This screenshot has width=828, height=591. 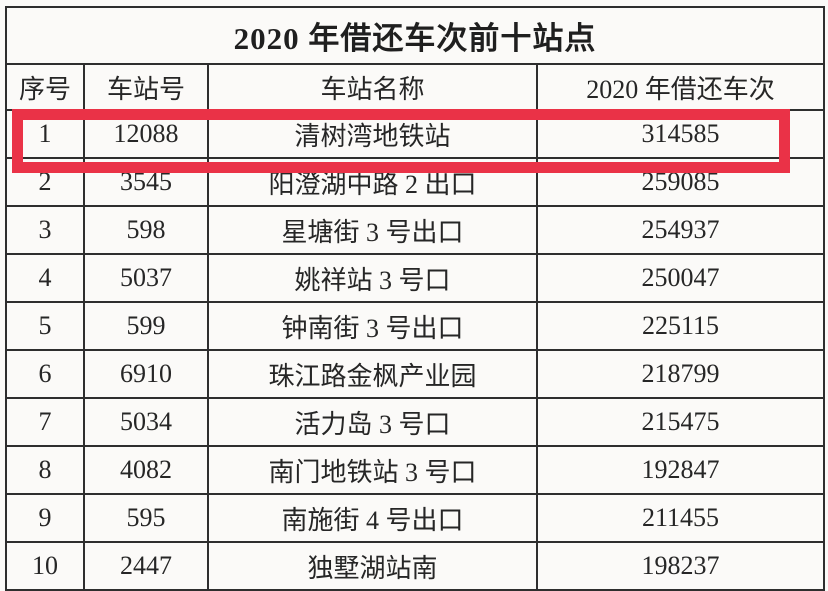 What do you see at coordinates (45, 518) in the screenshot?
I see `rank-cell: 9` at bounding box center [45, 518].